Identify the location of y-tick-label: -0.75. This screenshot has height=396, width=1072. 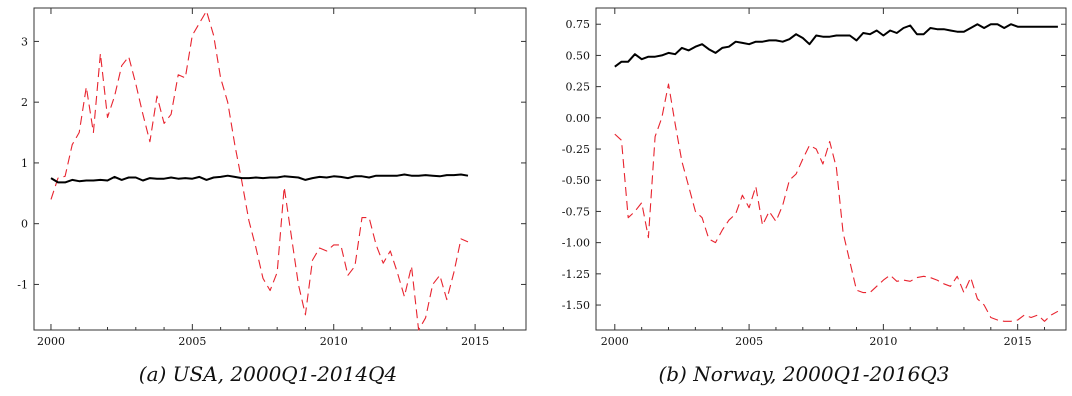
(576, 211).